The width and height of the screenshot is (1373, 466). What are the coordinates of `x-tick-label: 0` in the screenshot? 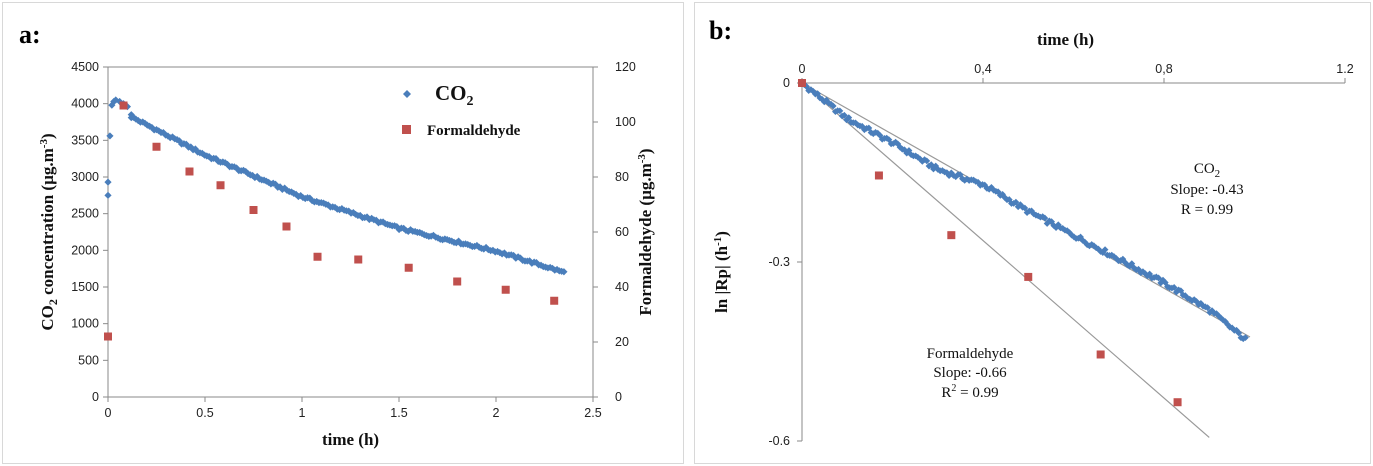 It's located at (802, 69).